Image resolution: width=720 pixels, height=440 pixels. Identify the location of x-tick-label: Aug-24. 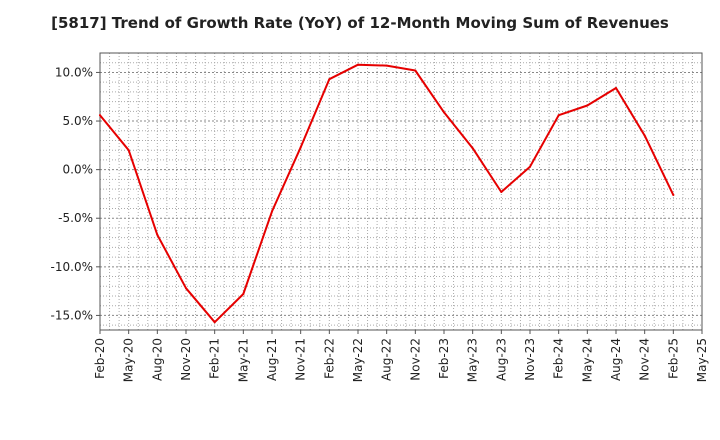
(616, 359).